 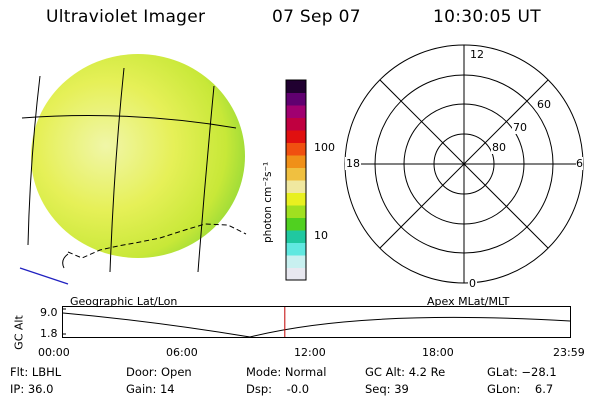 What do you see at coordinates (268, 202) in the screenshot?
I see `color-bar-unit: photon cm⁻²s⁻¹` at bounding box center [268, 202].